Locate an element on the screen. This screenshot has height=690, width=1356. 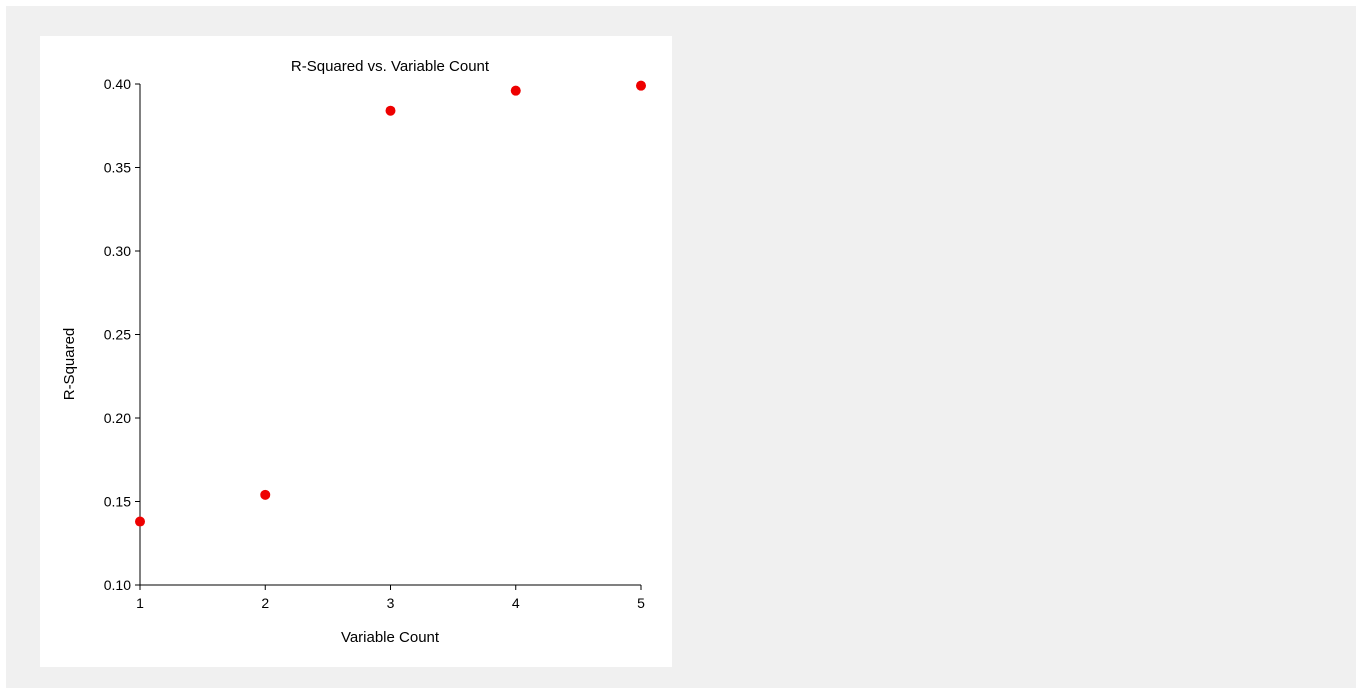
y-tick-label: 0.35 is located at coordinates (117, 168).